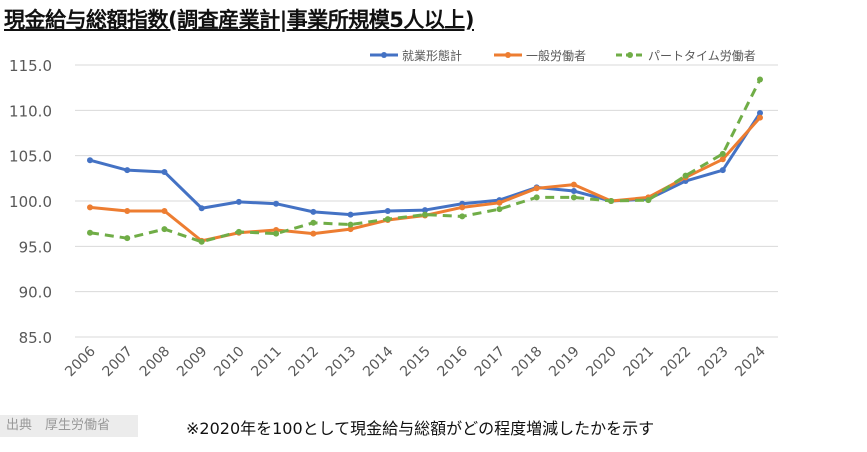  I want to click on y-tick-label: 110.0, so click(30, 111).